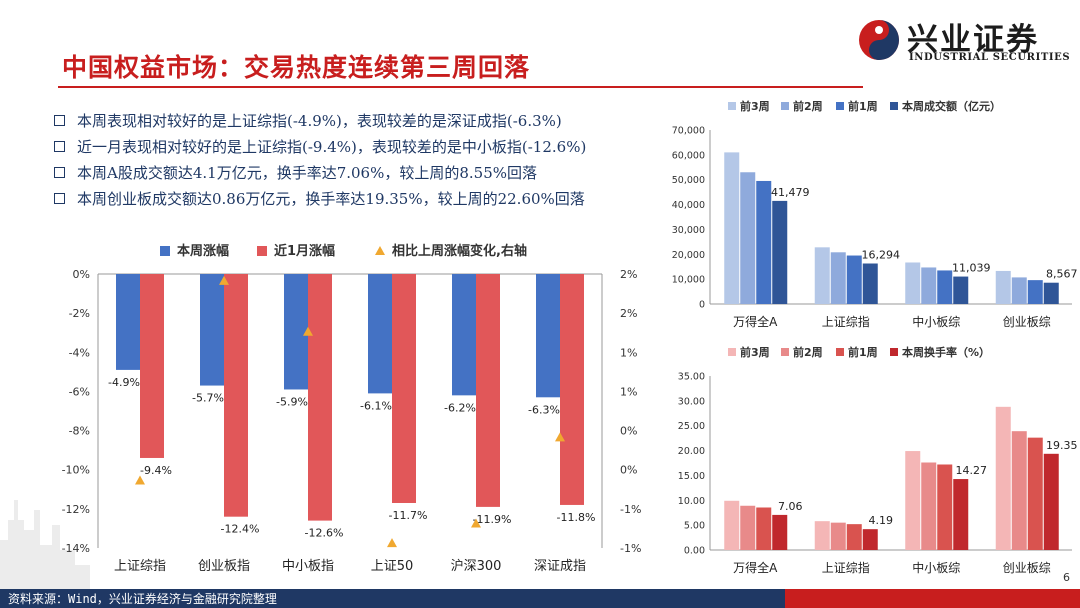 This screenshot has width=1080, height=608. Describe the element at coordinates (972, 470) in the screenshot. I see `data-label: 14.27` at that location.